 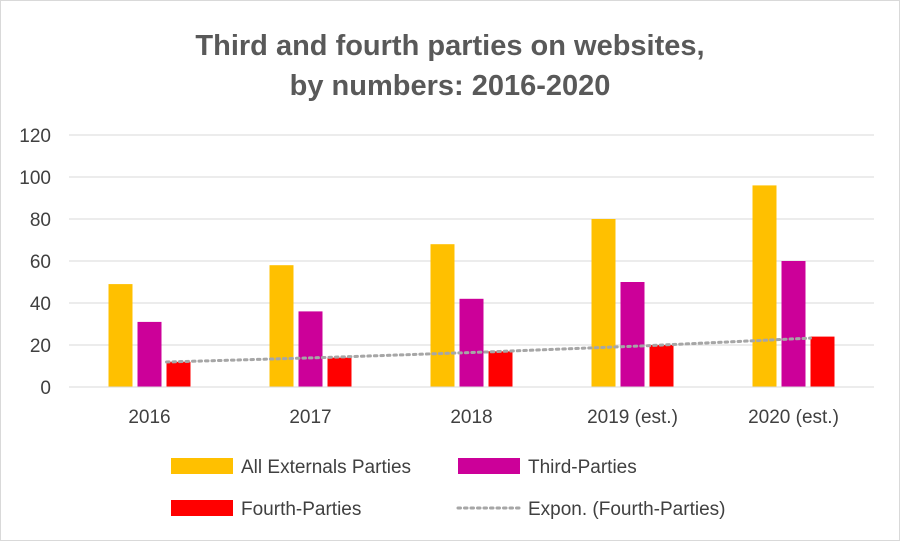 What do you see at coordinates (35, 136) in the screenshot?
I see `y-tick-label: 120` at bounding box center [35, 136].